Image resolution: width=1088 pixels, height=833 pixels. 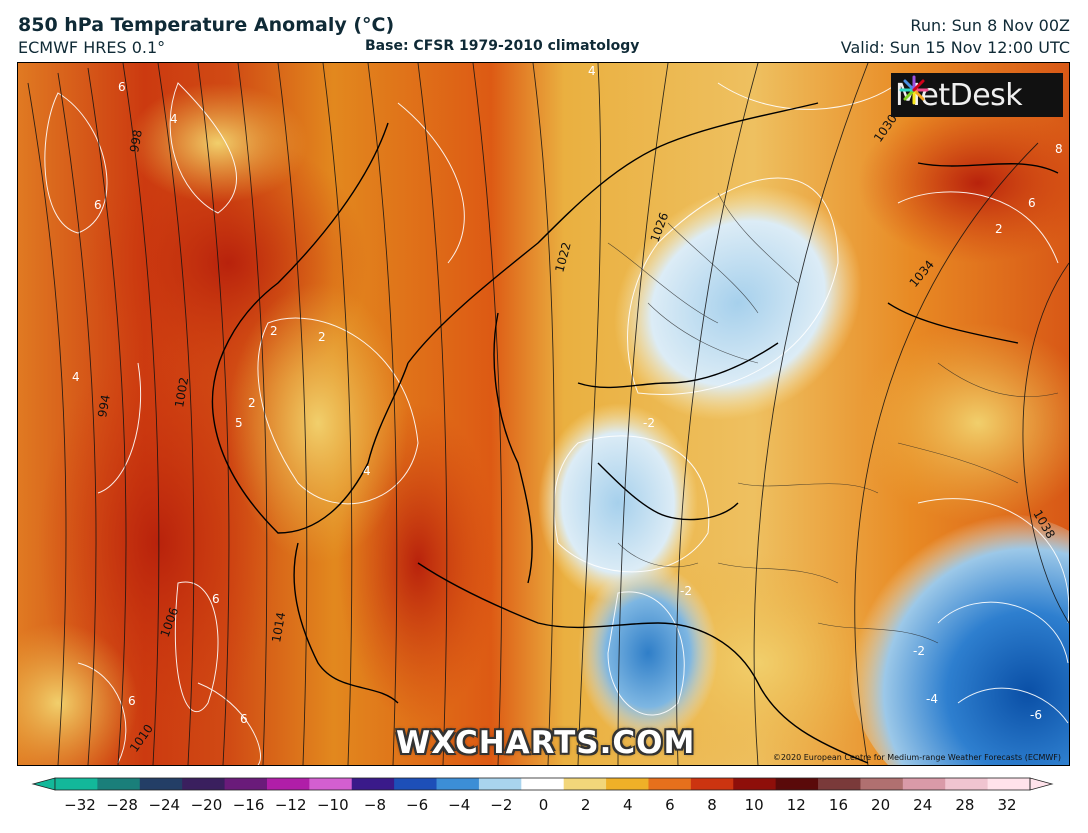 I want to click on colorbar-tick-label: −10, so click(x=332, y=805).